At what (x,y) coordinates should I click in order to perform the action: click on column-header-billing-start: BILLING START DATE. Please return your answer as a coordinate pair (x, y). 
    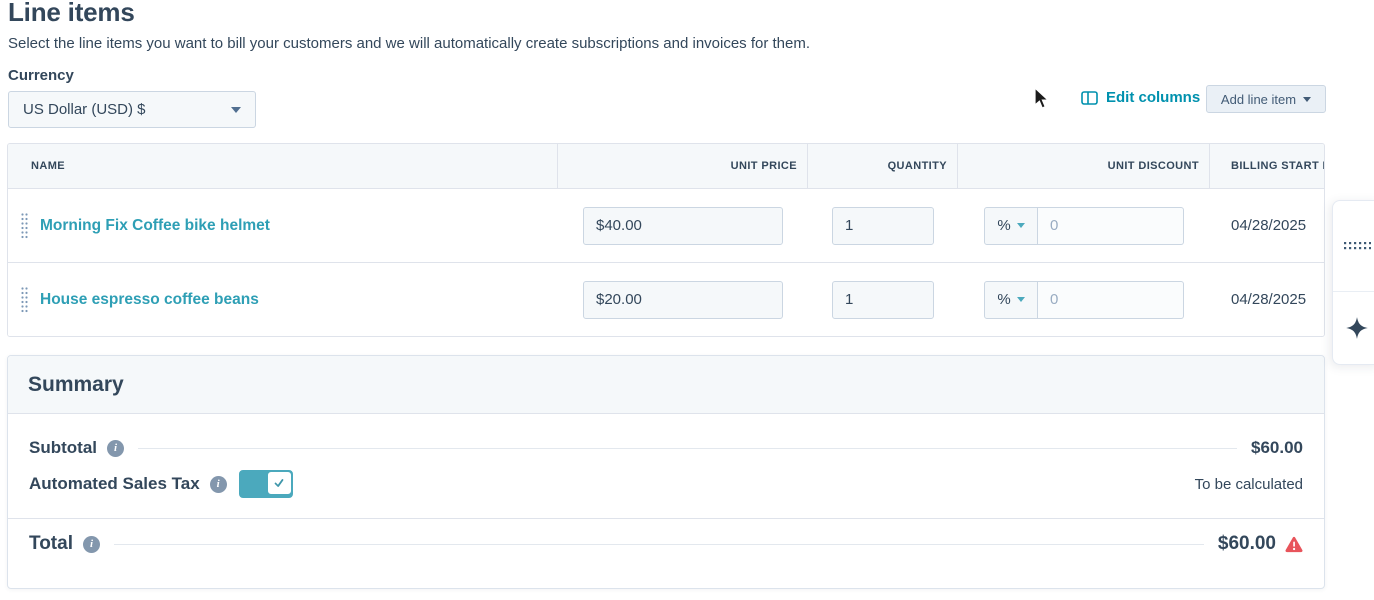
    Looking at the image, I should click on (1277, 166).